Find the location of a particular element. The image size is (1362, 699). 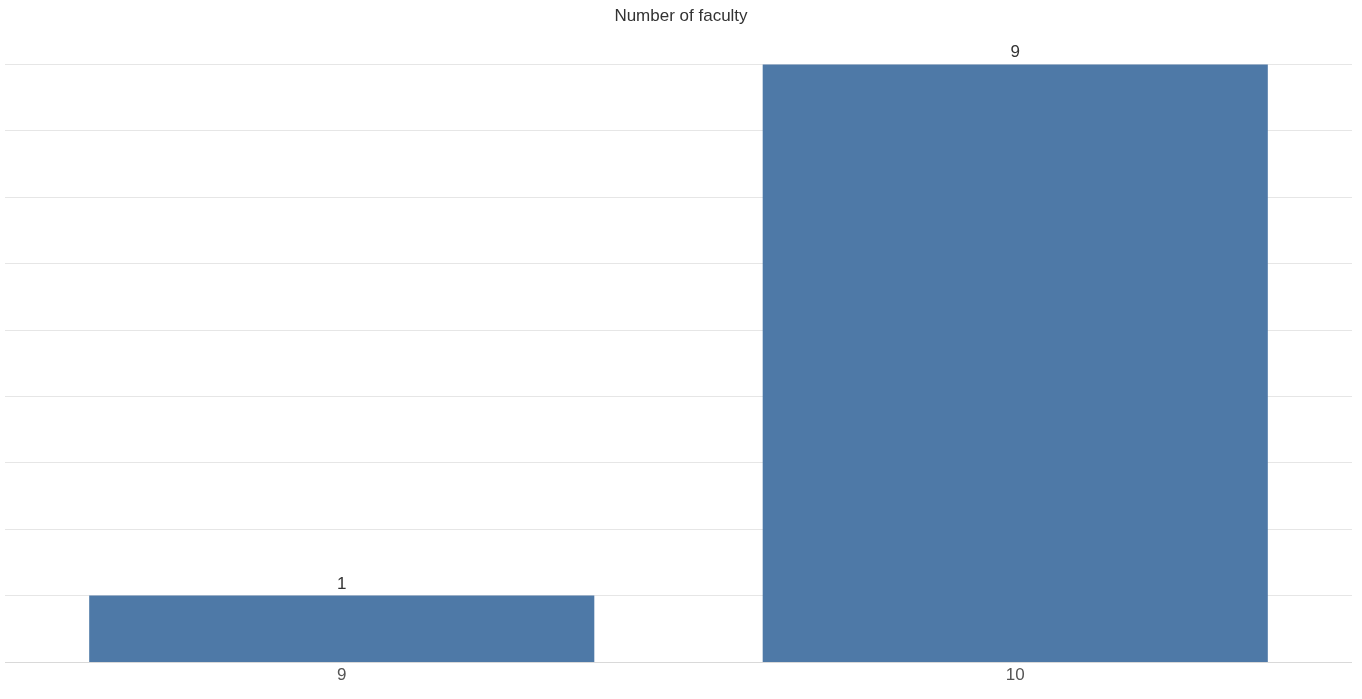

data-label: 1 is located at coordinates (342, 583).